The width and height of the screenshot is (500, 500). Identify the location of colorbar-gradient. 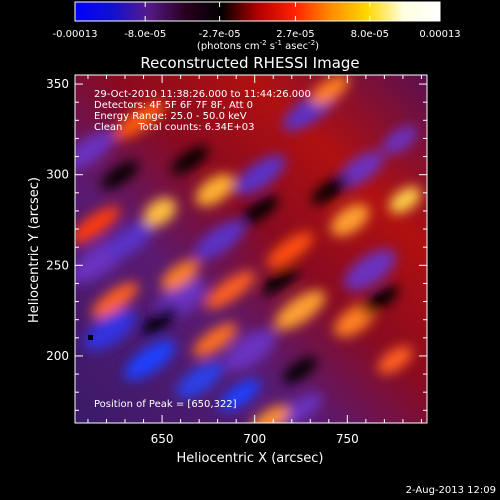
(257, 11).